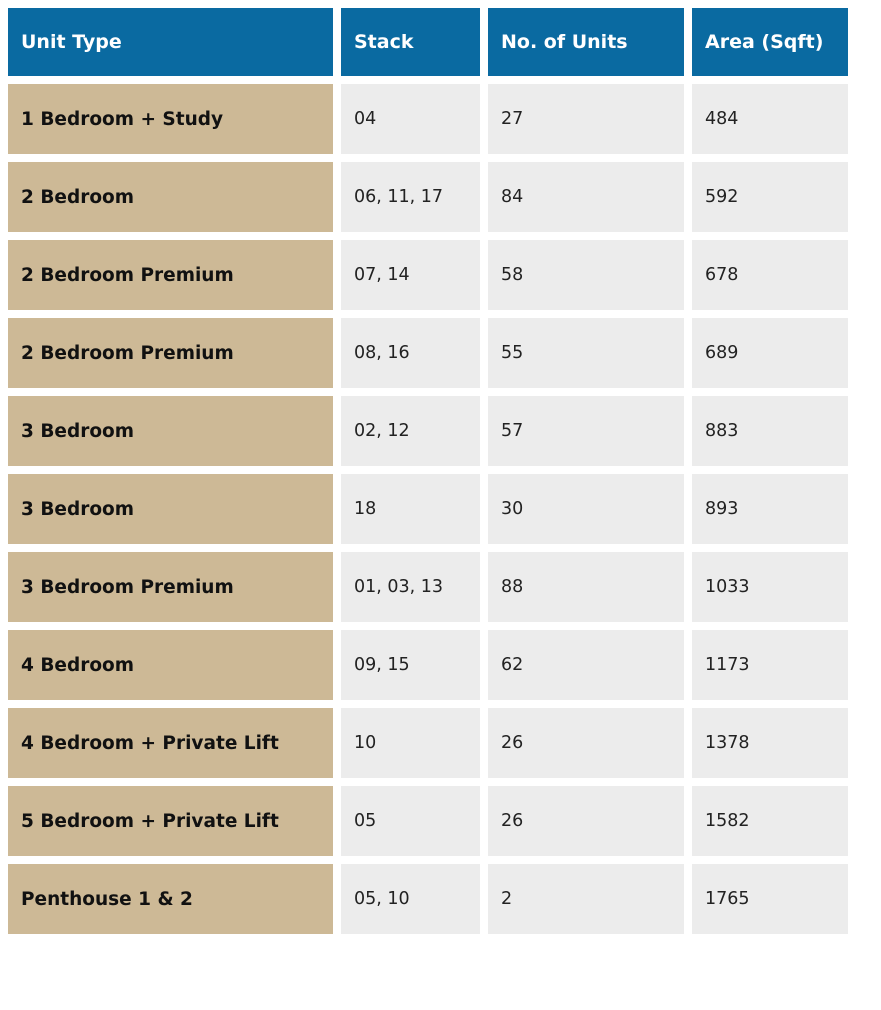 Image resolution: width=881 pixels, height=1010 pixels. I want to click on area-cell: 678, so click(770, 275).